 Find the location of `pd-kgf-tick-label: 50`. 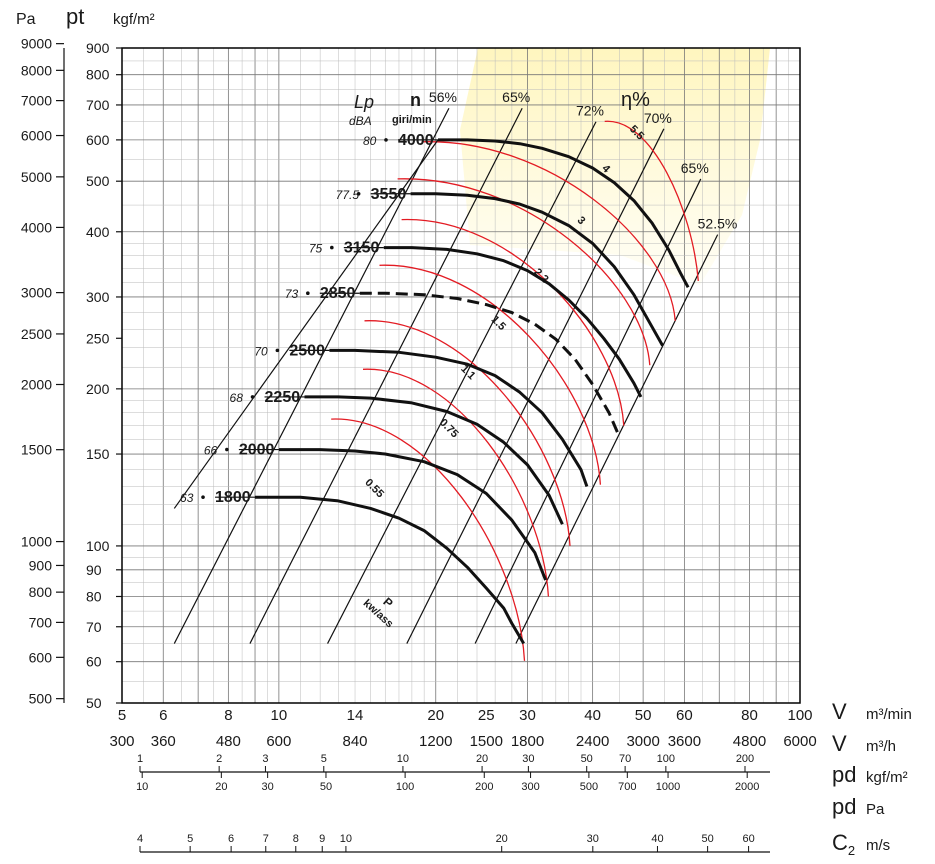

pd-kgf-tick-label: 50 is located at coordinates (587, 759).